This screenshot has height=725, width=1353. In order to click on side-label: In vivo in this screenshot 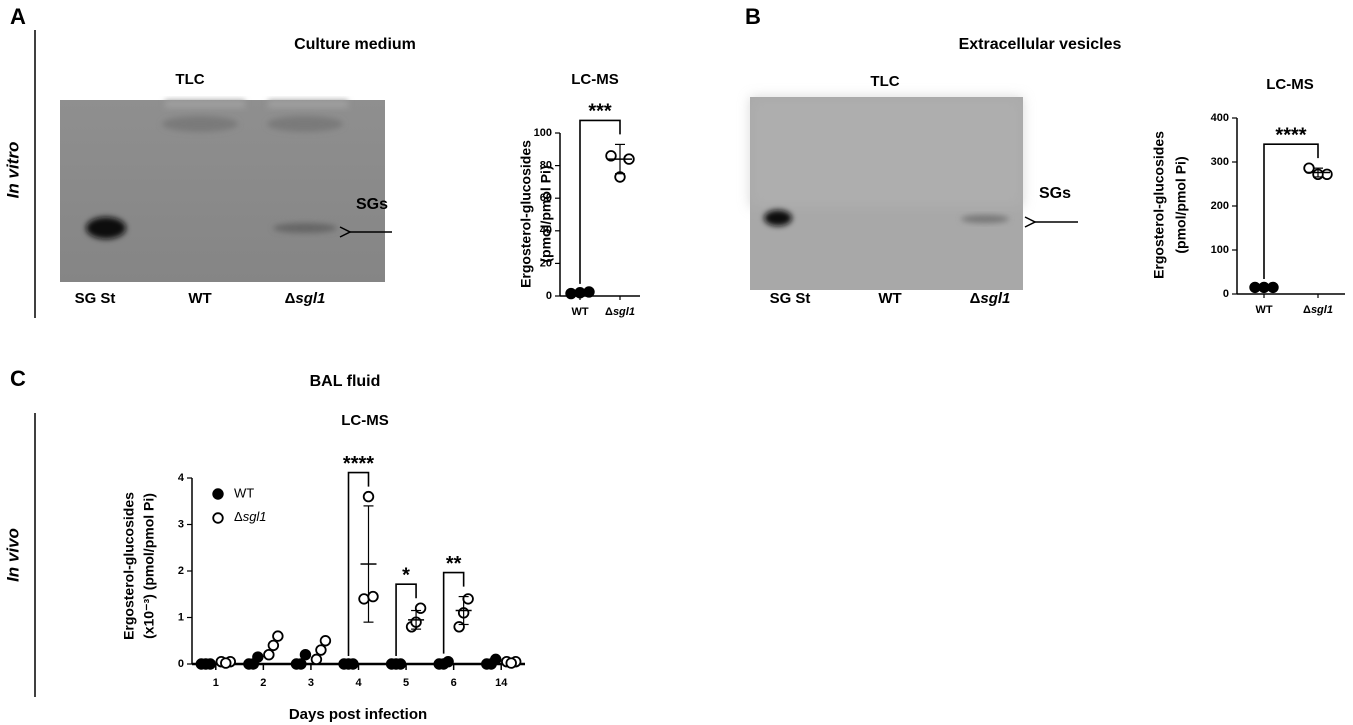, I will do `click(12, 555)`.